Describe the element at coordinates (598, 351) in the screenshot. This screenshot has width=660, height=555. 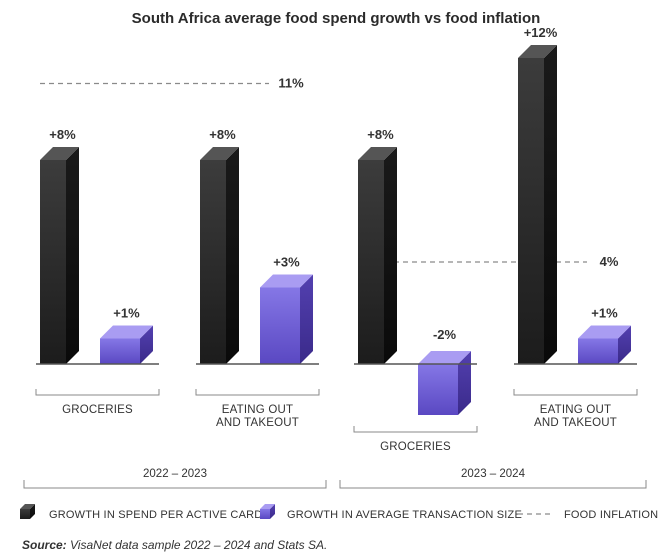
I see `transaction-bar-3-front` at that location.